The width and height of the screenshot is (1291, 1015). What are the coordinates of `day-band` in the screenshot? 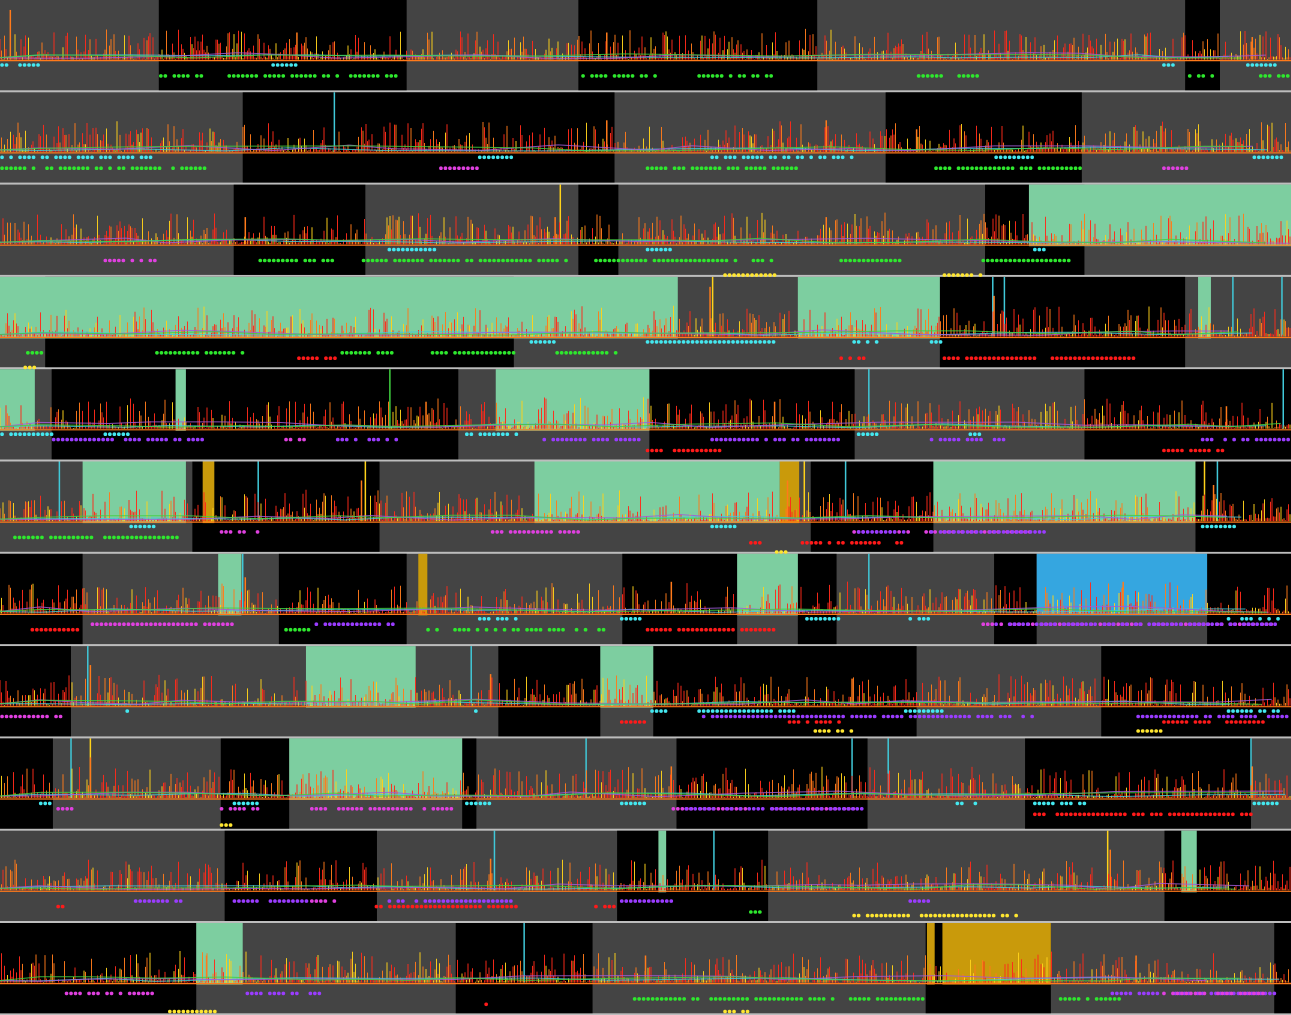 It's located at (645, 137).